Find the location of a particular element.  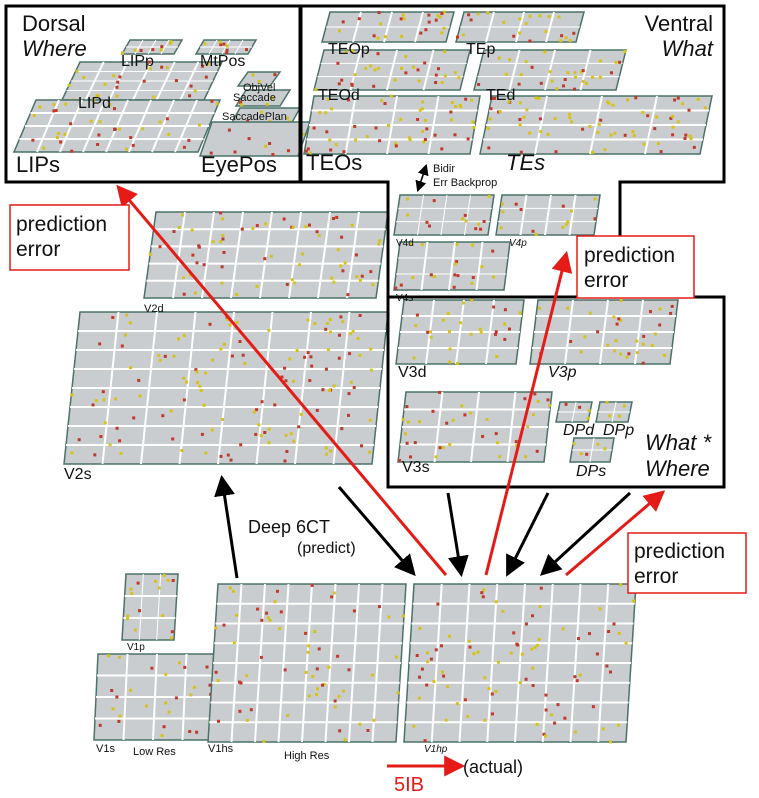

layer-label-teod: TEOd is located at coordinates (339, 95).